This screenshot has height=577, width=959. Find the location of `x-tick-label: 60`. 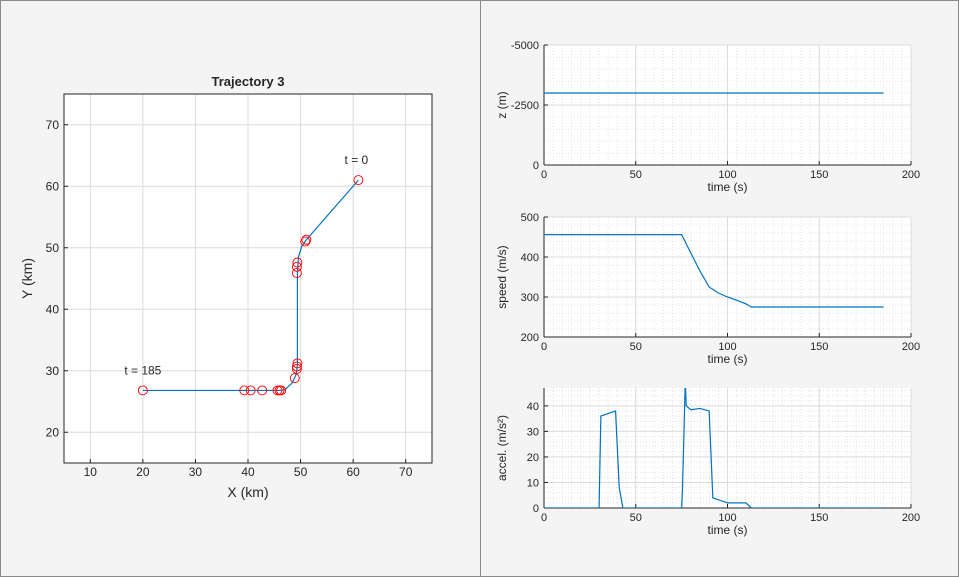

x-tick-label: 60 is located at coordinates (353, 472).